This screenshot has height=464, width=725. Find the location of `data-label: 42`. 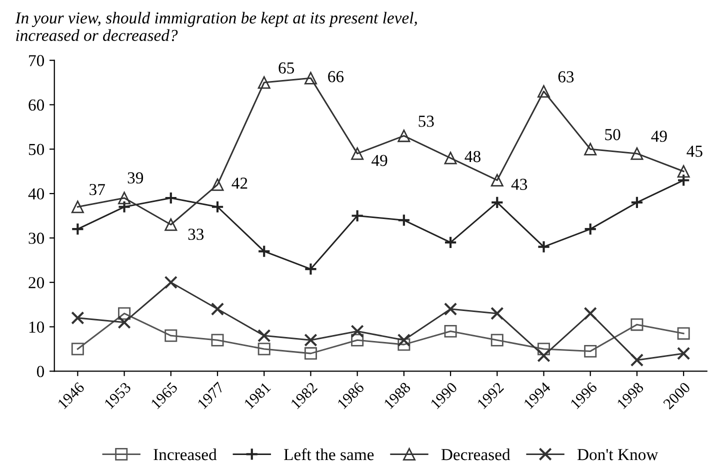

data-label: 42 is located at coordinates (240, 183).